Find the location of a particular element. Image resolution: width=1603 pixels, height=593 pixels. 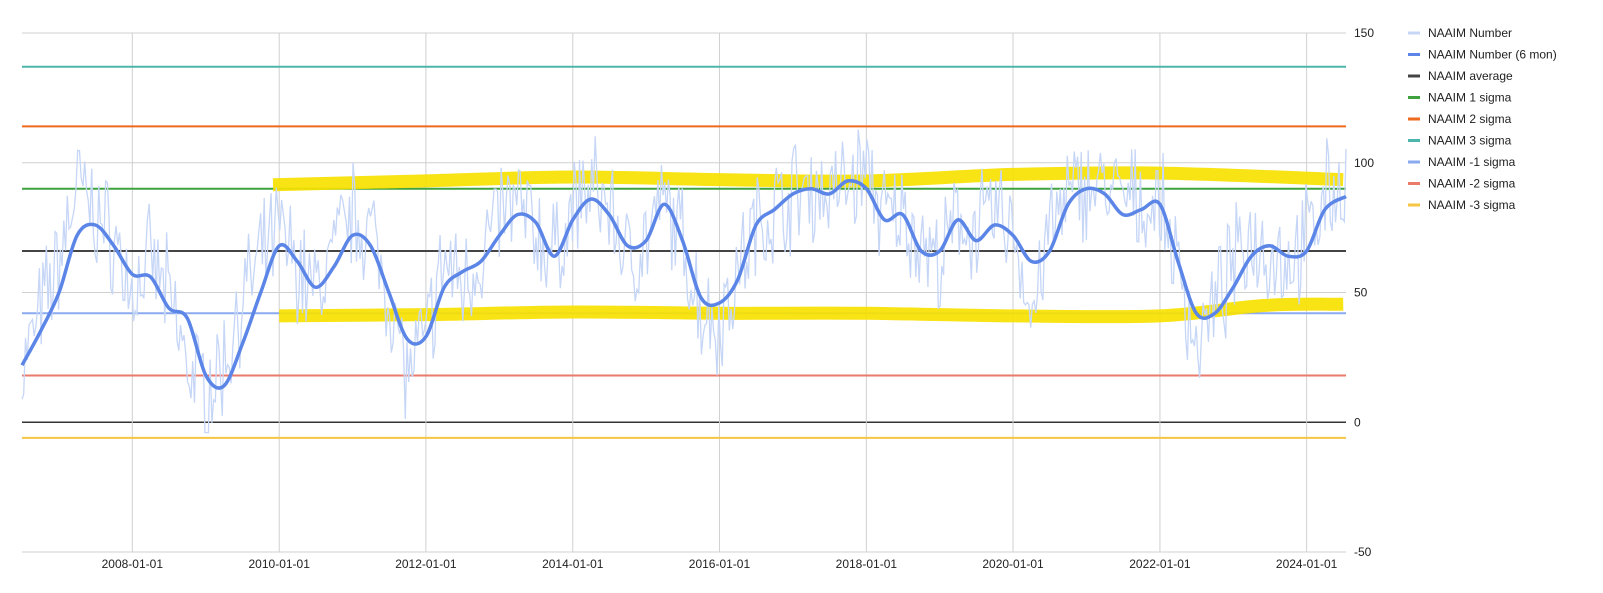

legend-item: NAAIM -3 sigma is located at coordinates (1462, 205).